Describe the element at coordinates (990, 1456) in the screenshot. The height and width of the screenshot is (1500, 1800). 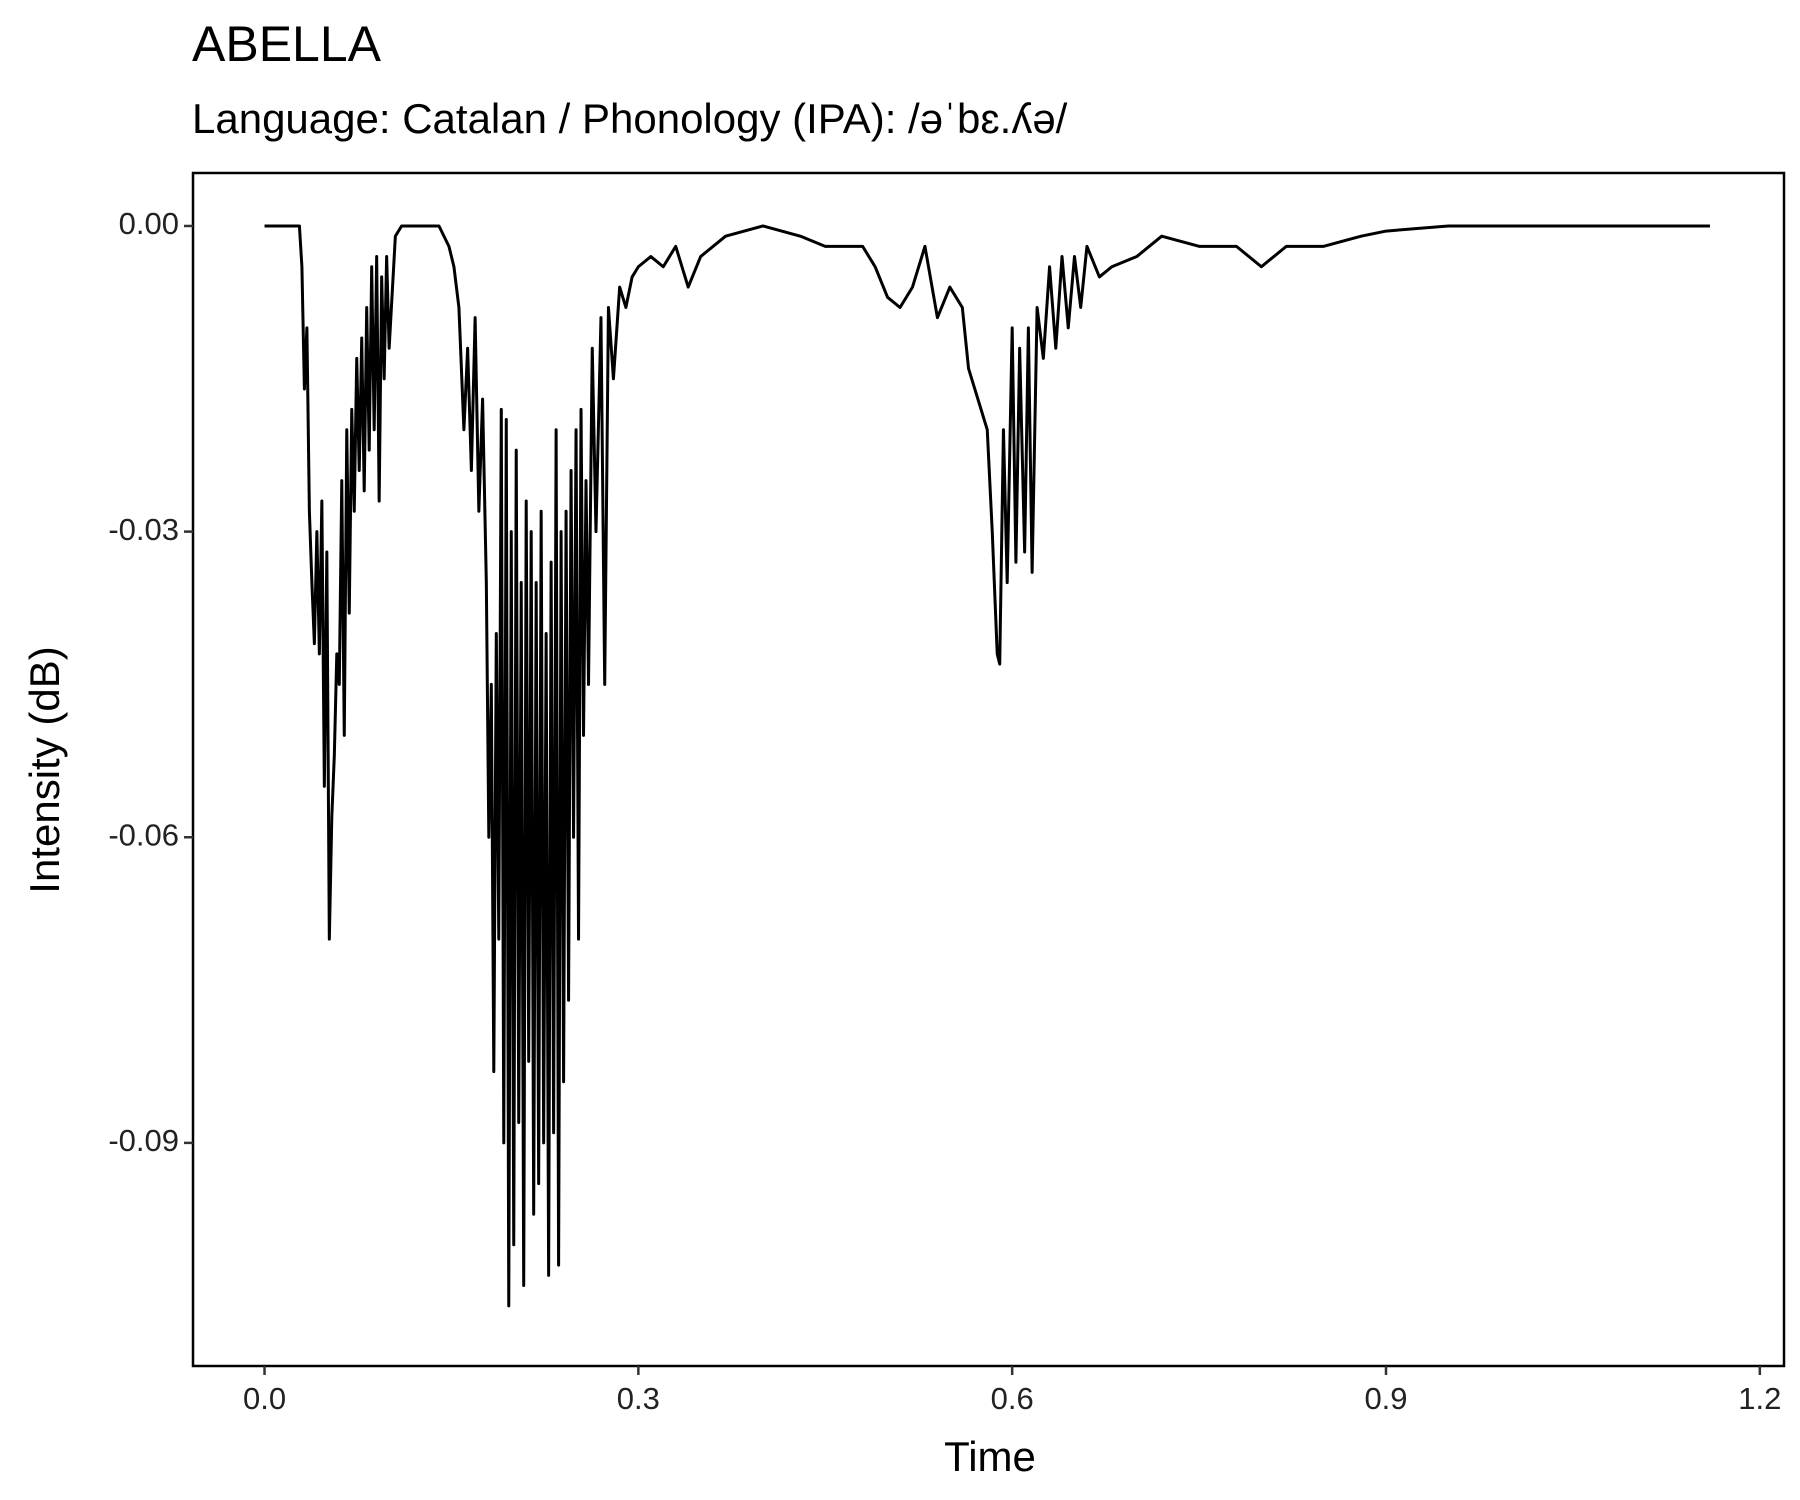
I see `x-axis-title: Time` at that location.